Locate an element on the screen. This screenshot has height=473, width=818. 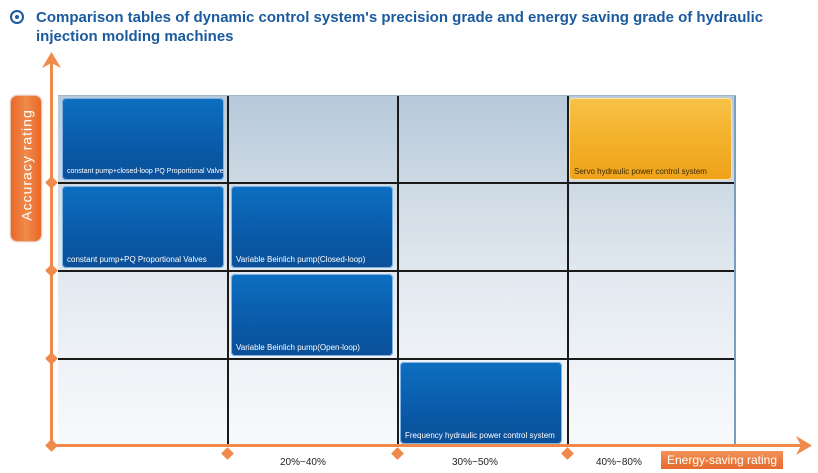
y-axis-arrow-icon is located at coordinates (51, 60).